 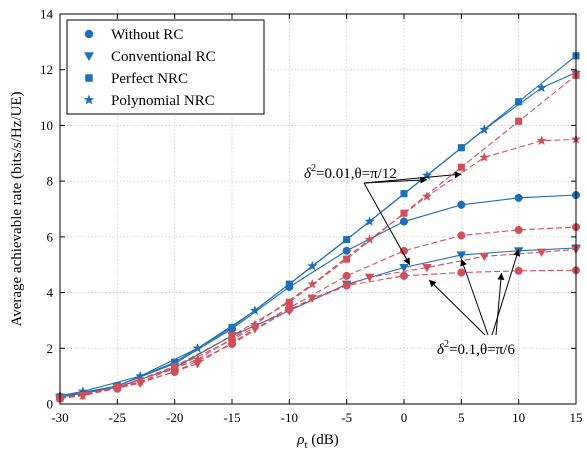 What do you see at coordinates (518, 417) in the screenshot?
I see `x-tick-label: 10` at bounding box center [518, 417].